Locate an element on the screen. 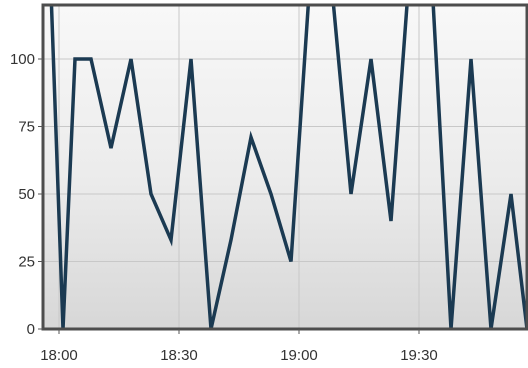  y-axis: 0 25 50 75 100 is located at coordinates (26, 194).